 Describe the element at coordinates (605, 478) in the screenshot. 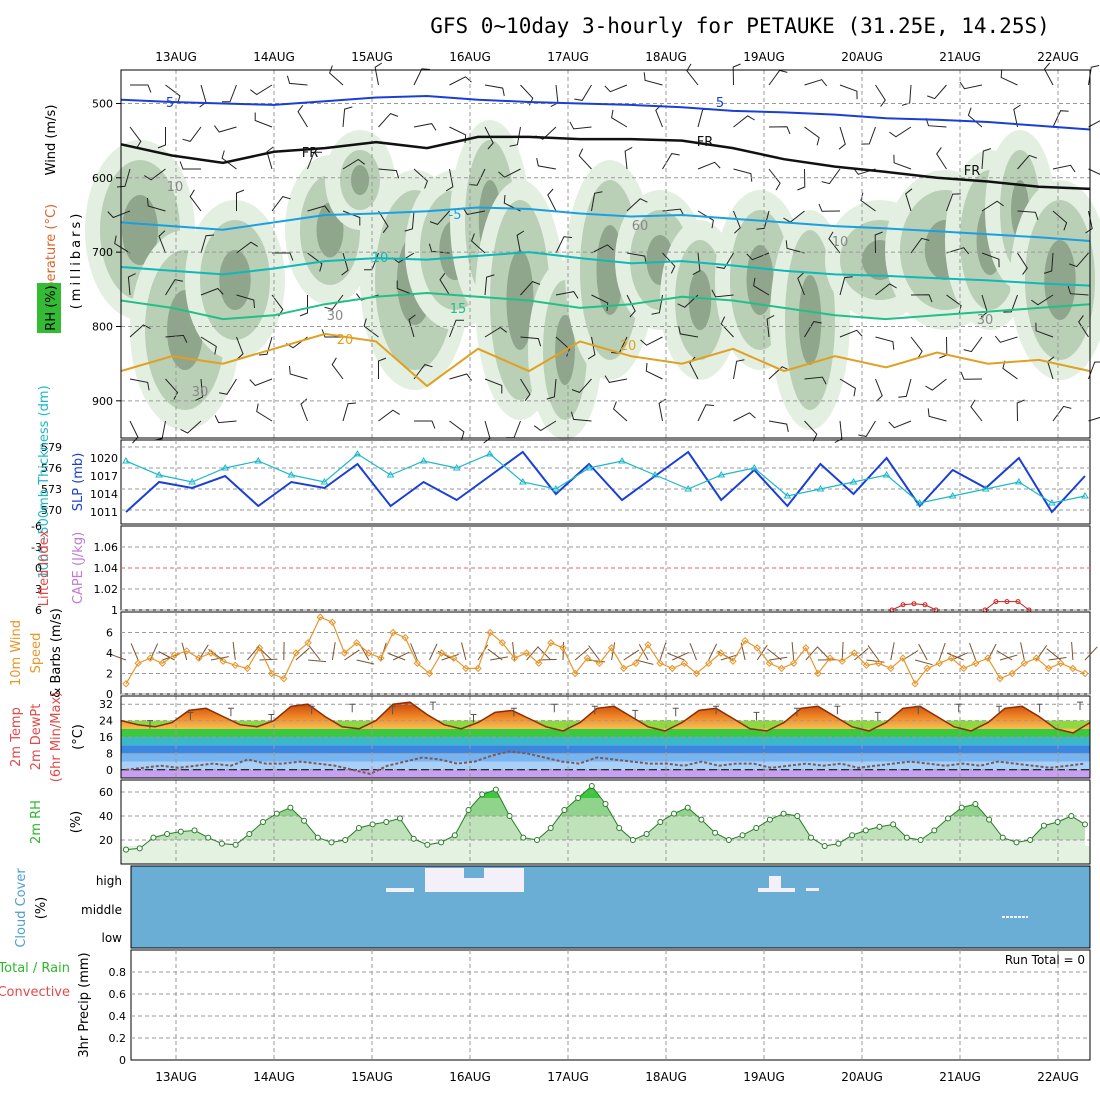

I see `series-line` at that location.